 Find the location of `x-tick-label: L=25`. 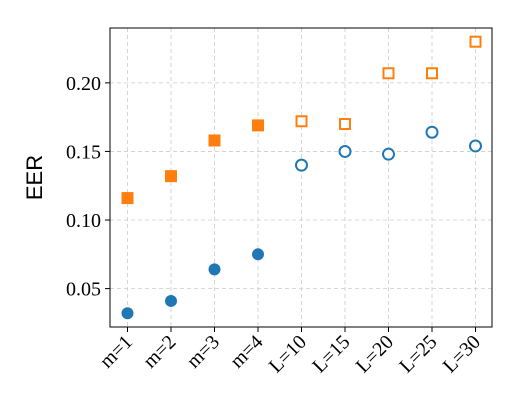

x-tick-label: L=25 is located at coordinates (418, 354).